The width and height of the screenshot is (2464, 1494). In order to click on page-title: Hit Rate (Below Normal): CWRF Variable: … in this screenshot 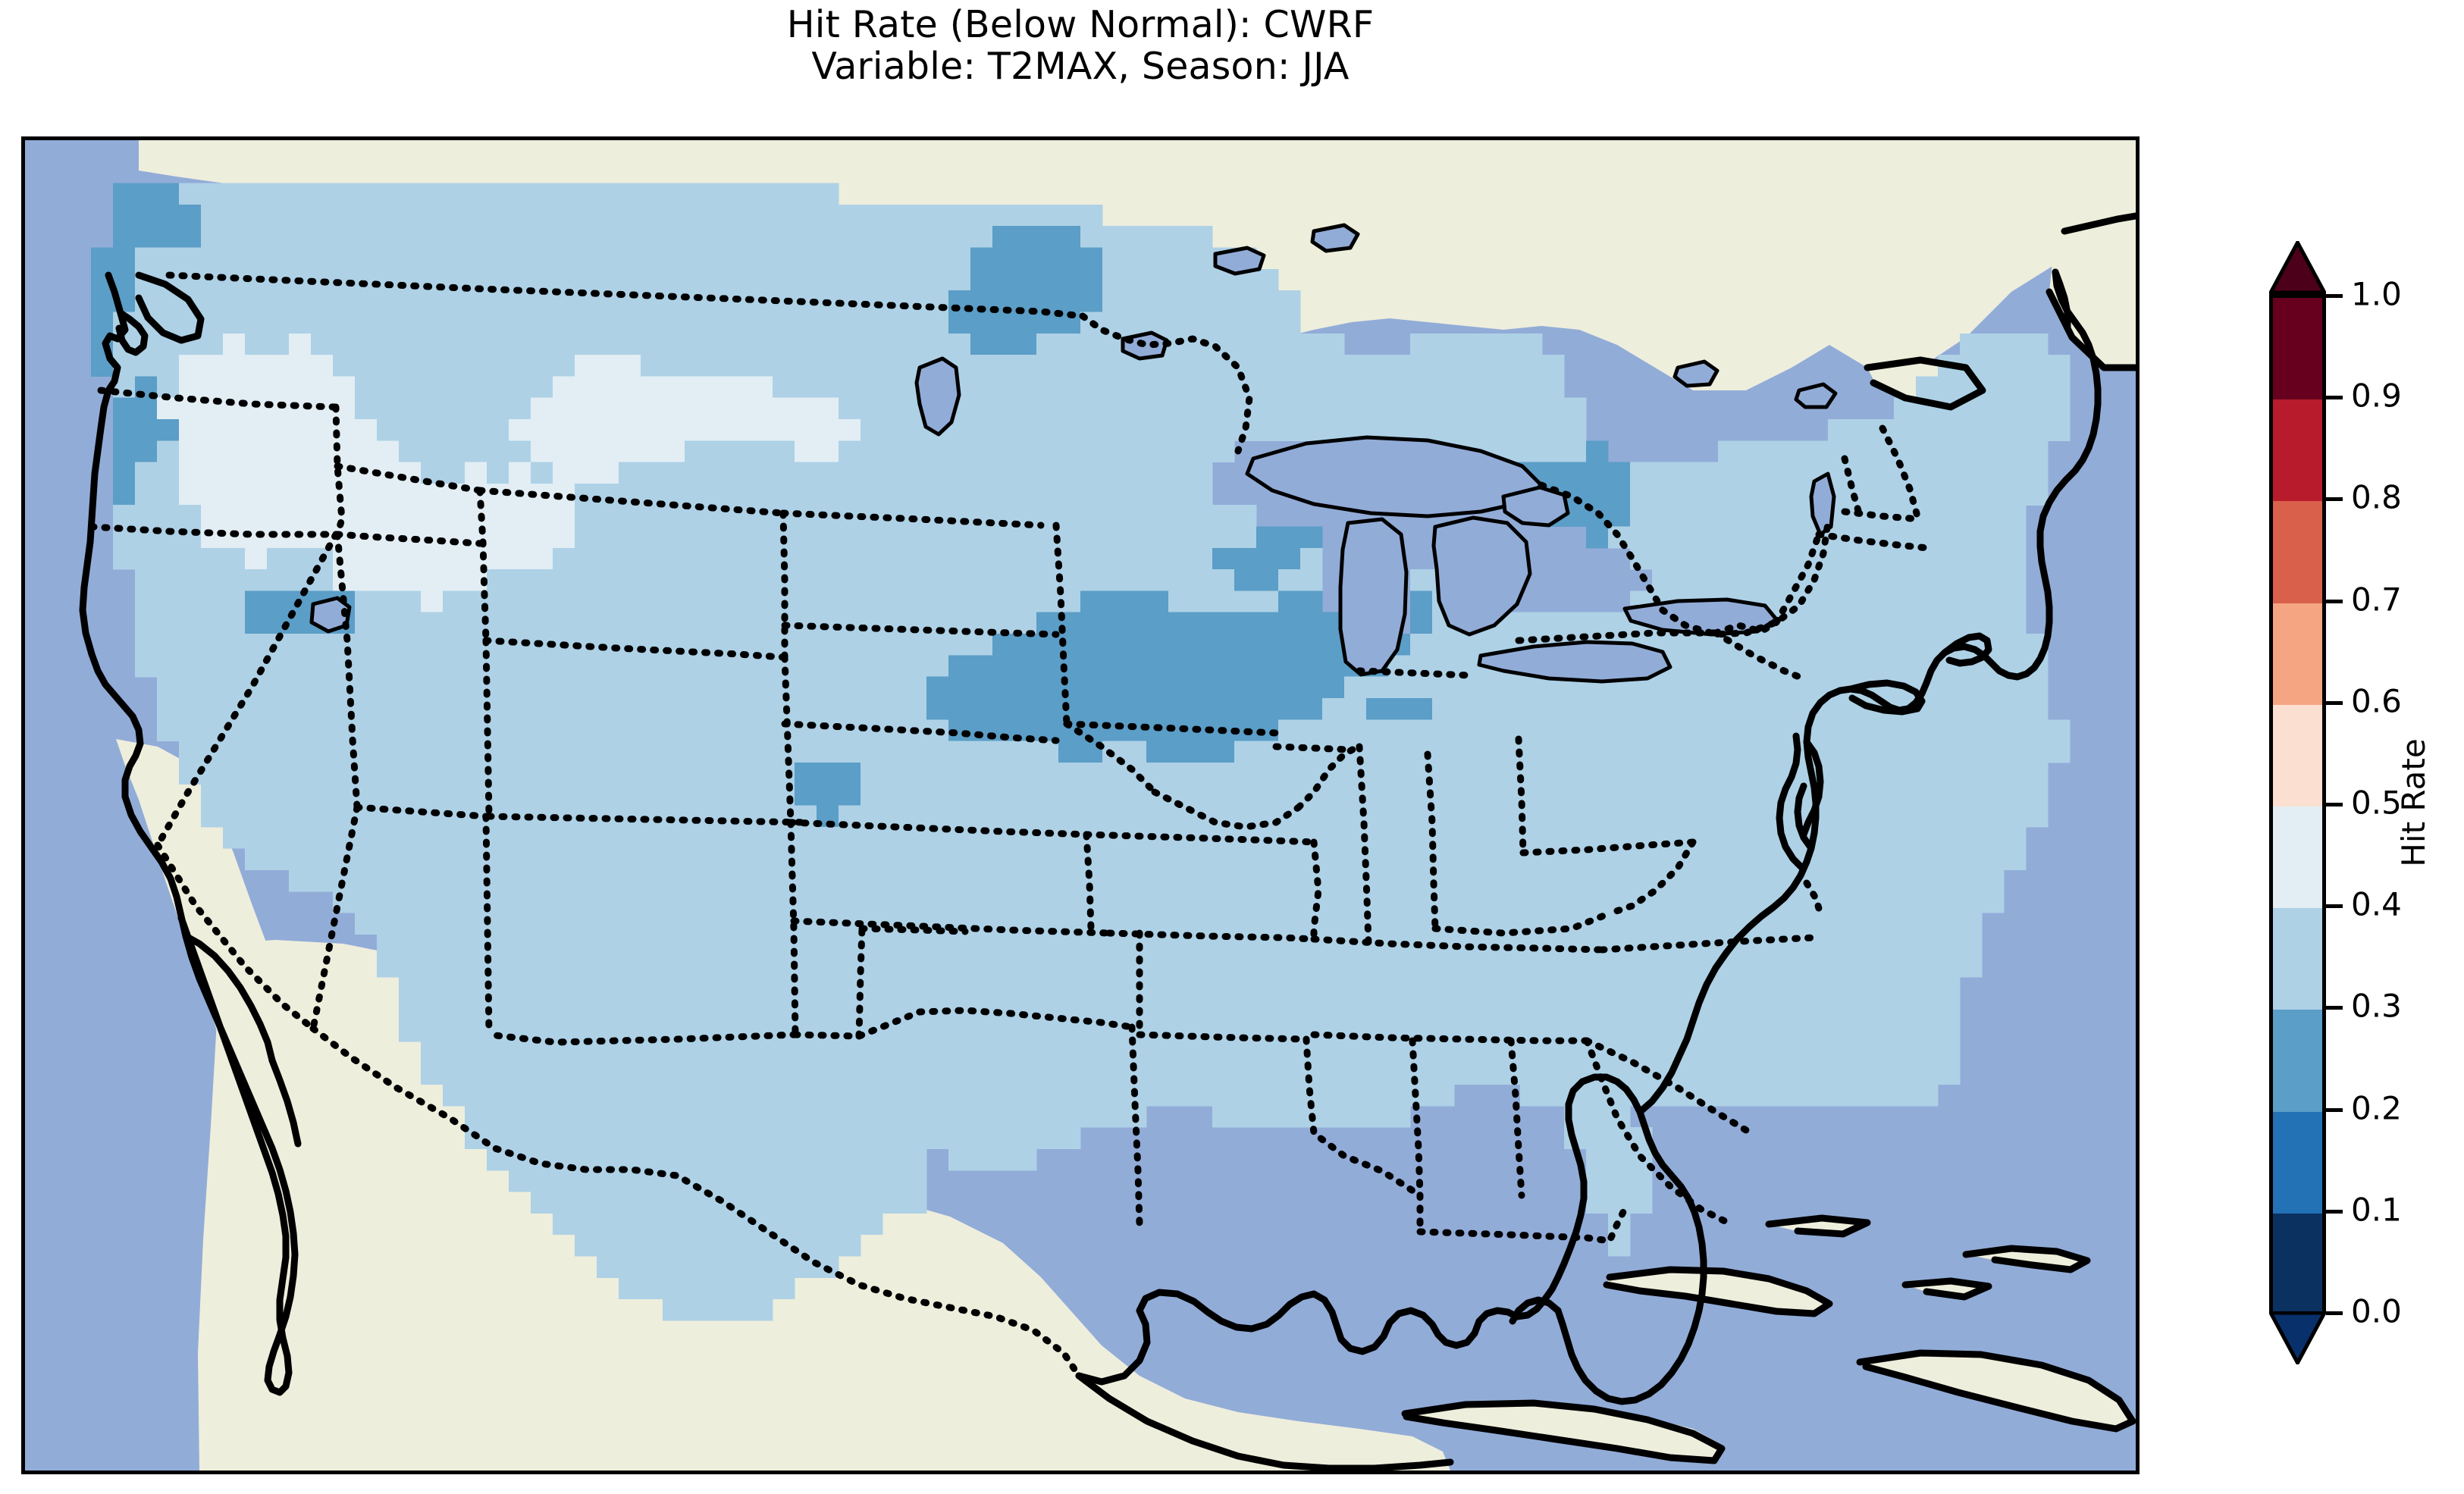, I will do `click(1081, 46)`.